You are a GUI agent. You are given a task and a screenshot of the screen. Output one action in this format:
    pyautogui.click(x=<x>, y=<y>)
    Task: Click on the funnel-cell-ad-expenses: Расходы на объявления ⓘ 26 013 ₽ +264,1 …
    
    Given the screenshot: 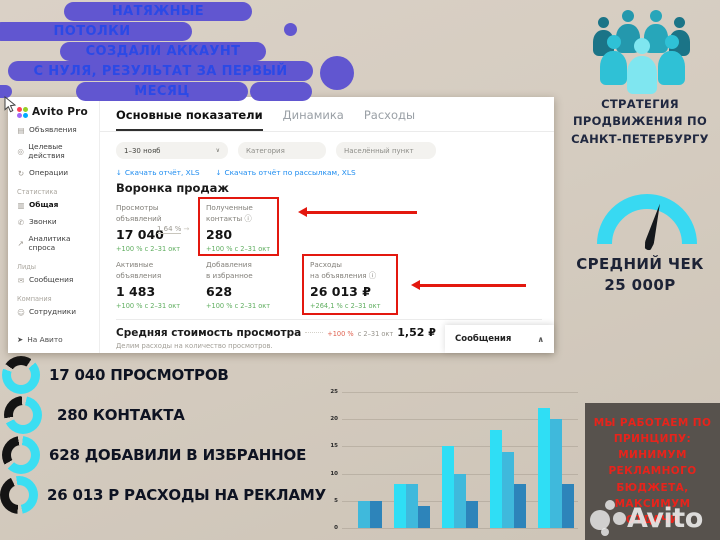 What is the action you would take?
    pyautogui.click(x=345, y=284)
    